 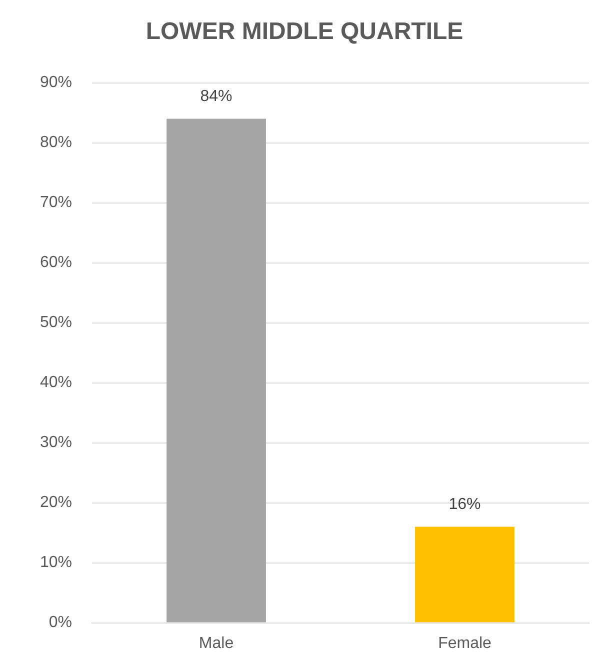 What do you see at coordinates (56, 563) in the screenshot?
I see `y-tick-label: 10%` at bounding box center [56, 563].